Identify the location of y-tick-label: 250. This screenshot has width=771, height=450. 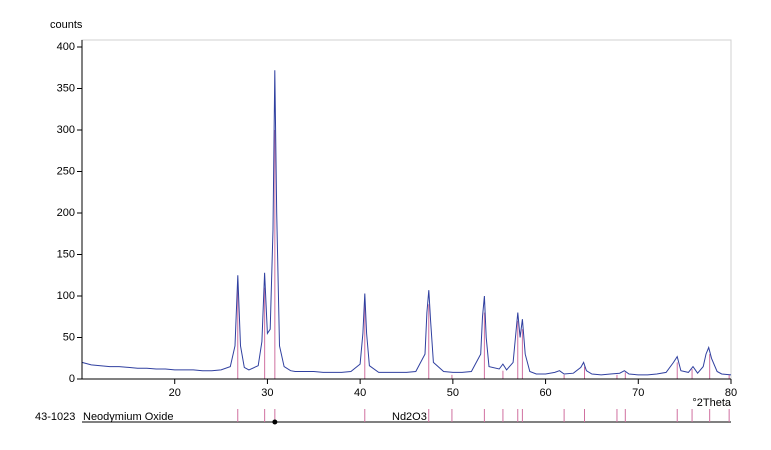
(66, 171).